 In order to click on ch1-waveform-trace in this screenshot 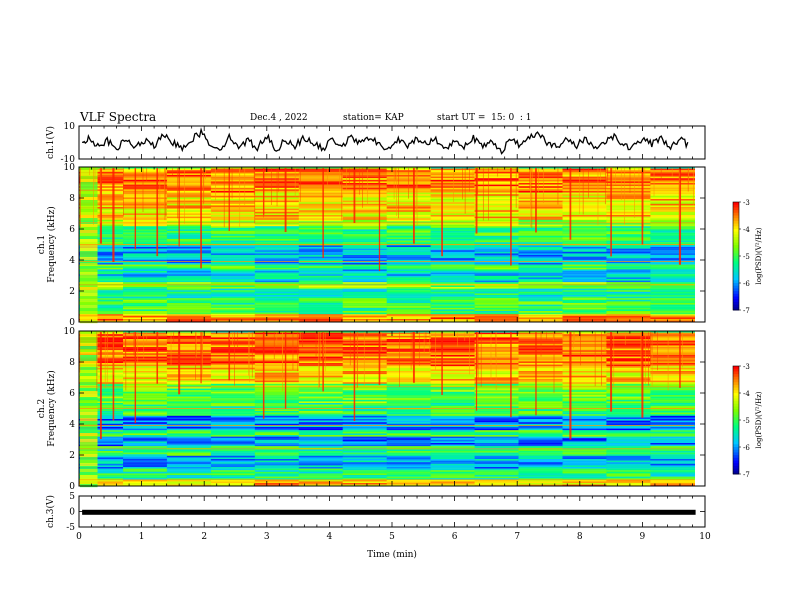, I will do `click(385, 141)`.